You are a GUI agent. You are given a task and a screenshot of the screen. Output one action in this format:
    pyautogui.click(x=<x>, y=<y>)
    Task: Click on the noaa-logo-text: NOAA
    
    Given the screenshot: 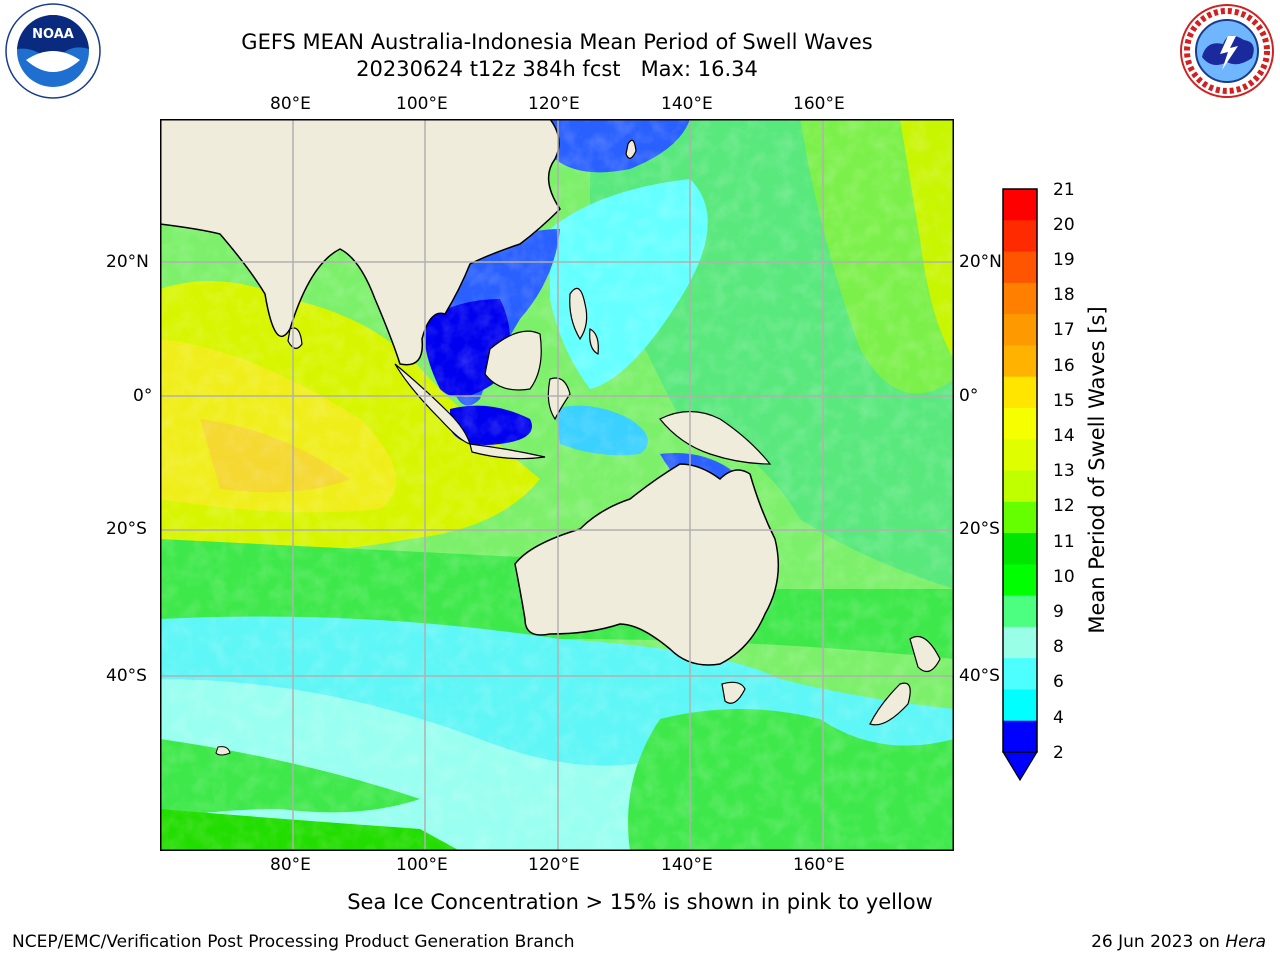 What is the action you would take?
    pyautogui.click(x=53, y=34)
    